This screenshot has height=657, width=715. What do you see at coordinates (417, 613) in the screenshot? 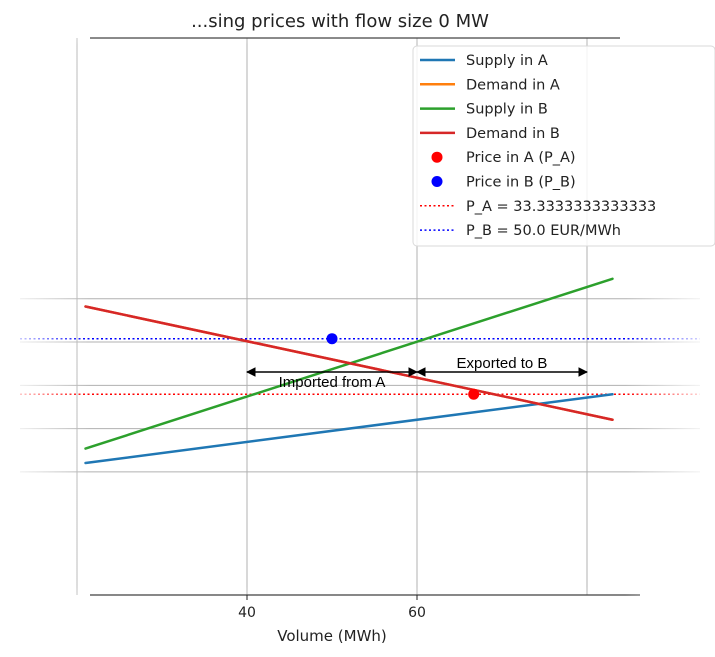
I see `x-tick-label: 60` at bounding box center [417, 613].